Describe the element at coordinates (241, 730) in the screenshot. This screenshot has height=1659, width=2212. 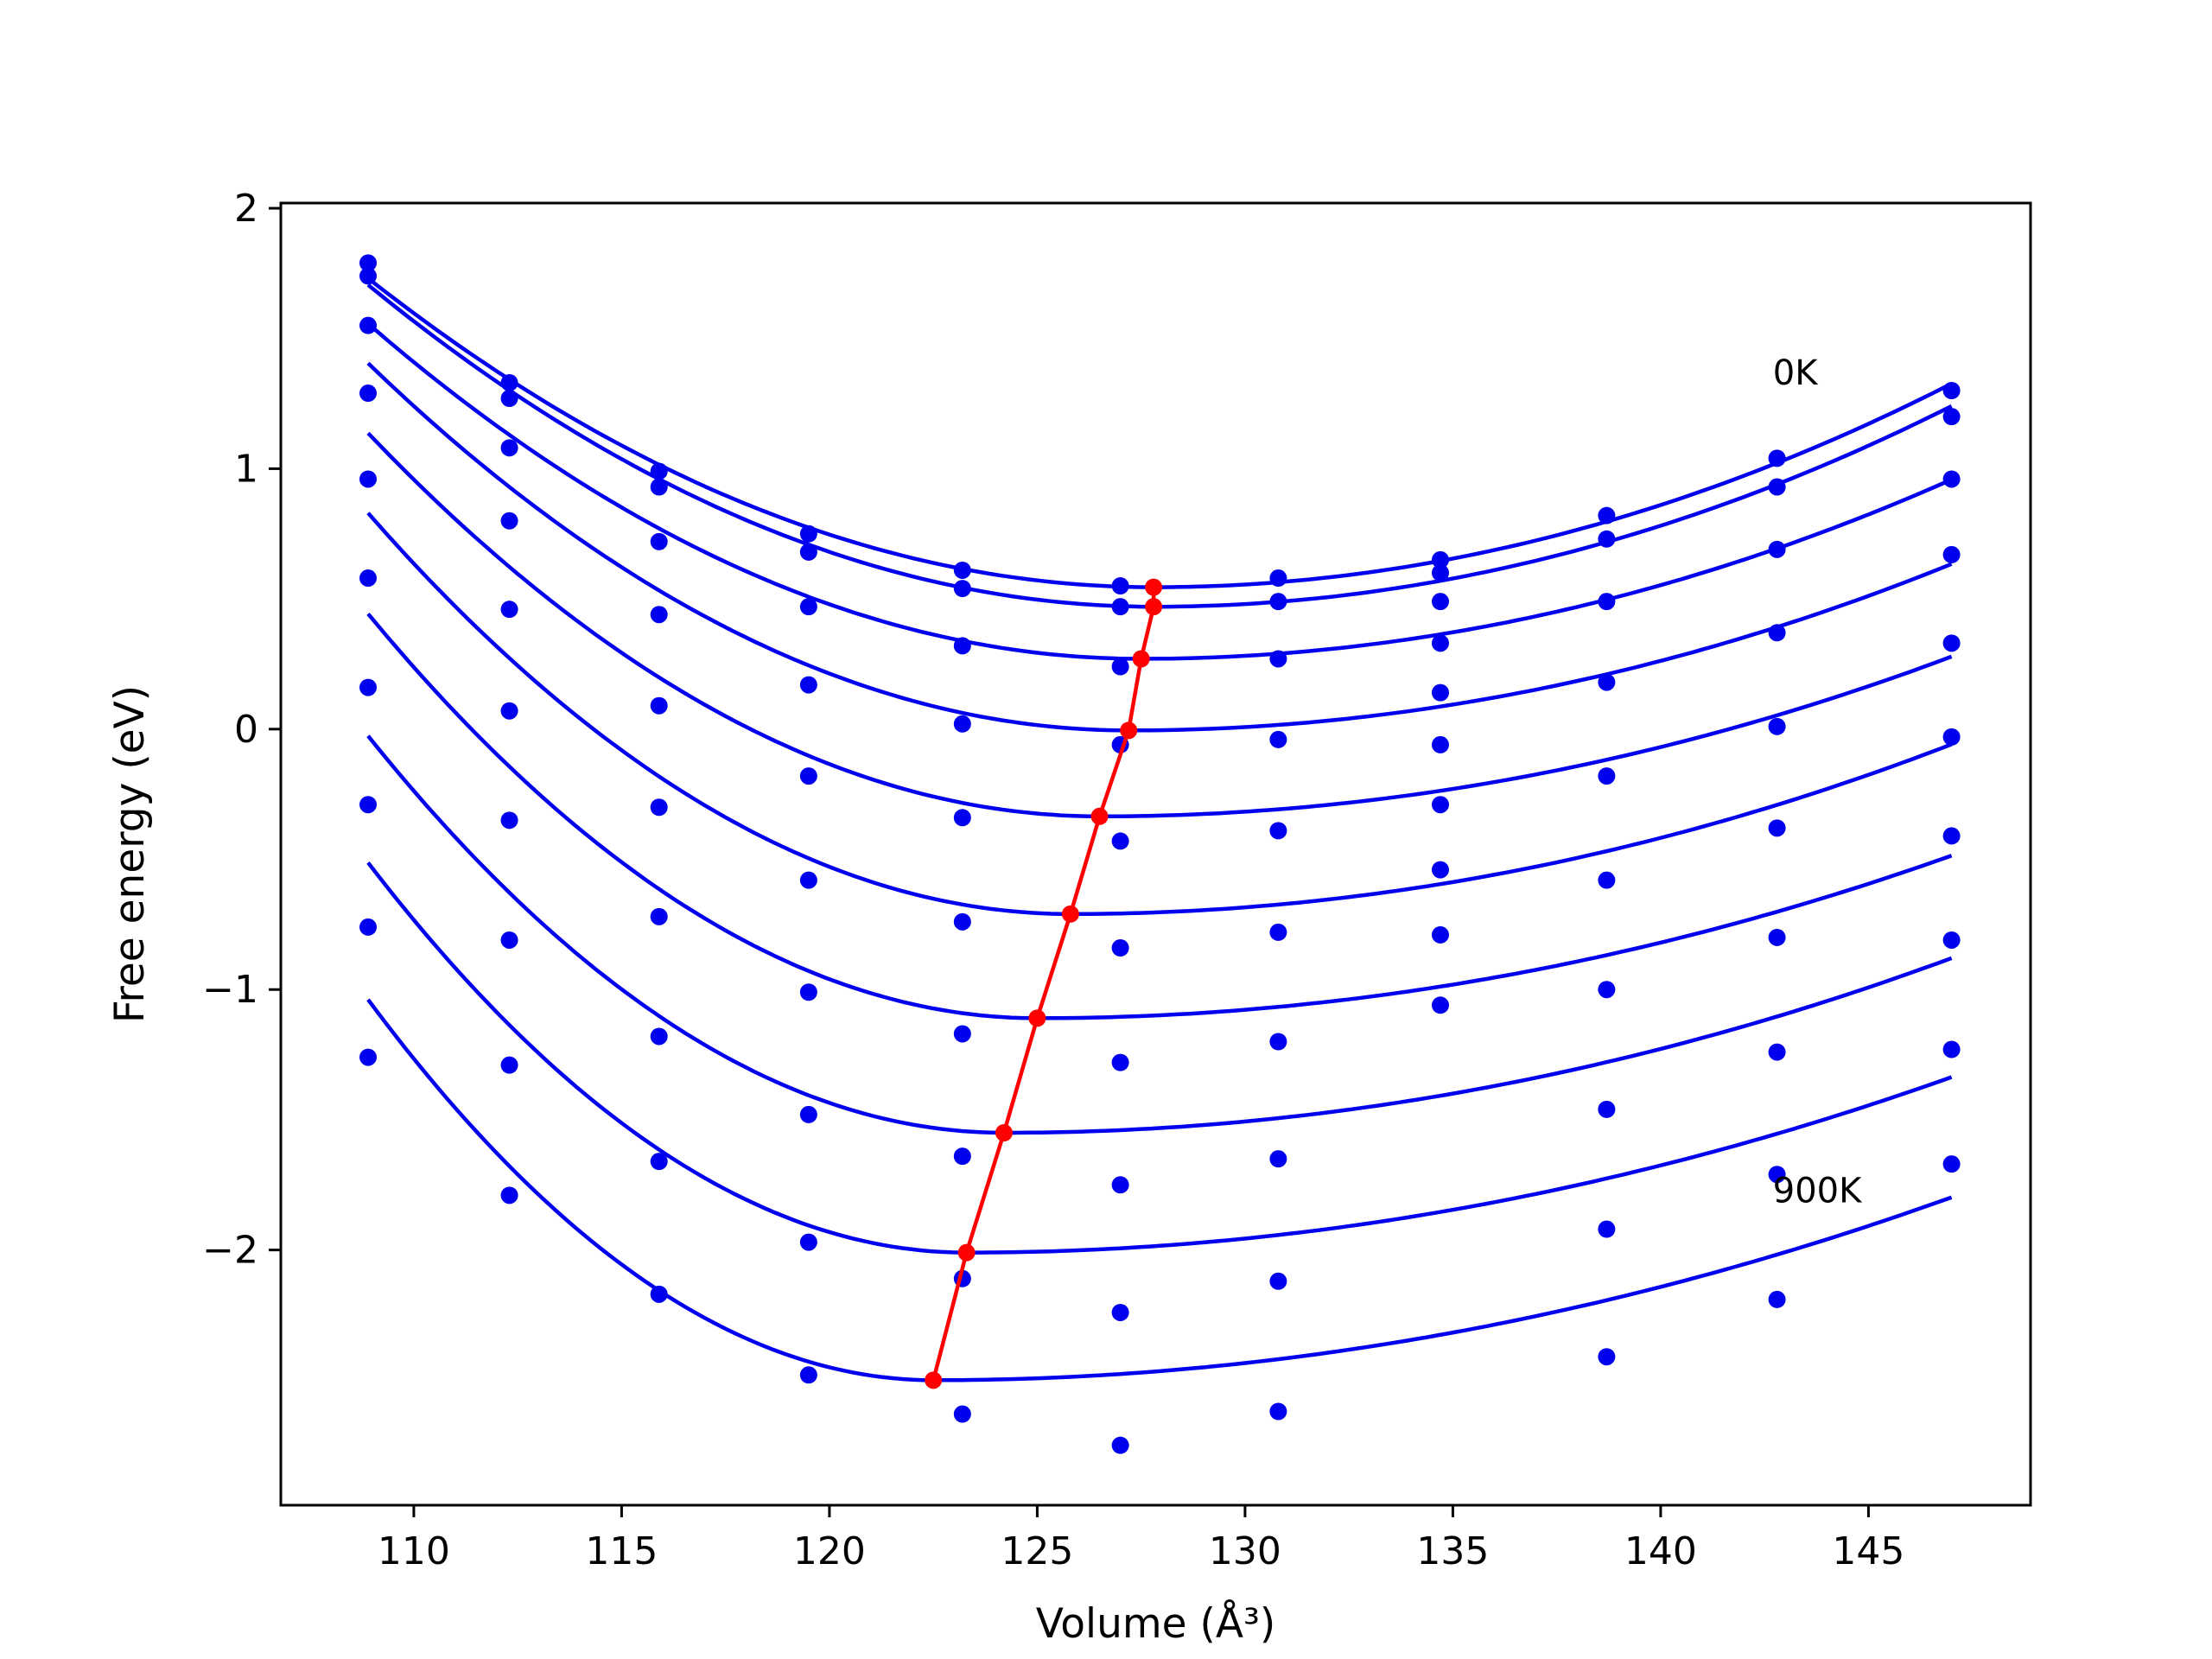
I see `y-axis-ticks: −2 −1 0 1 2` at that location.